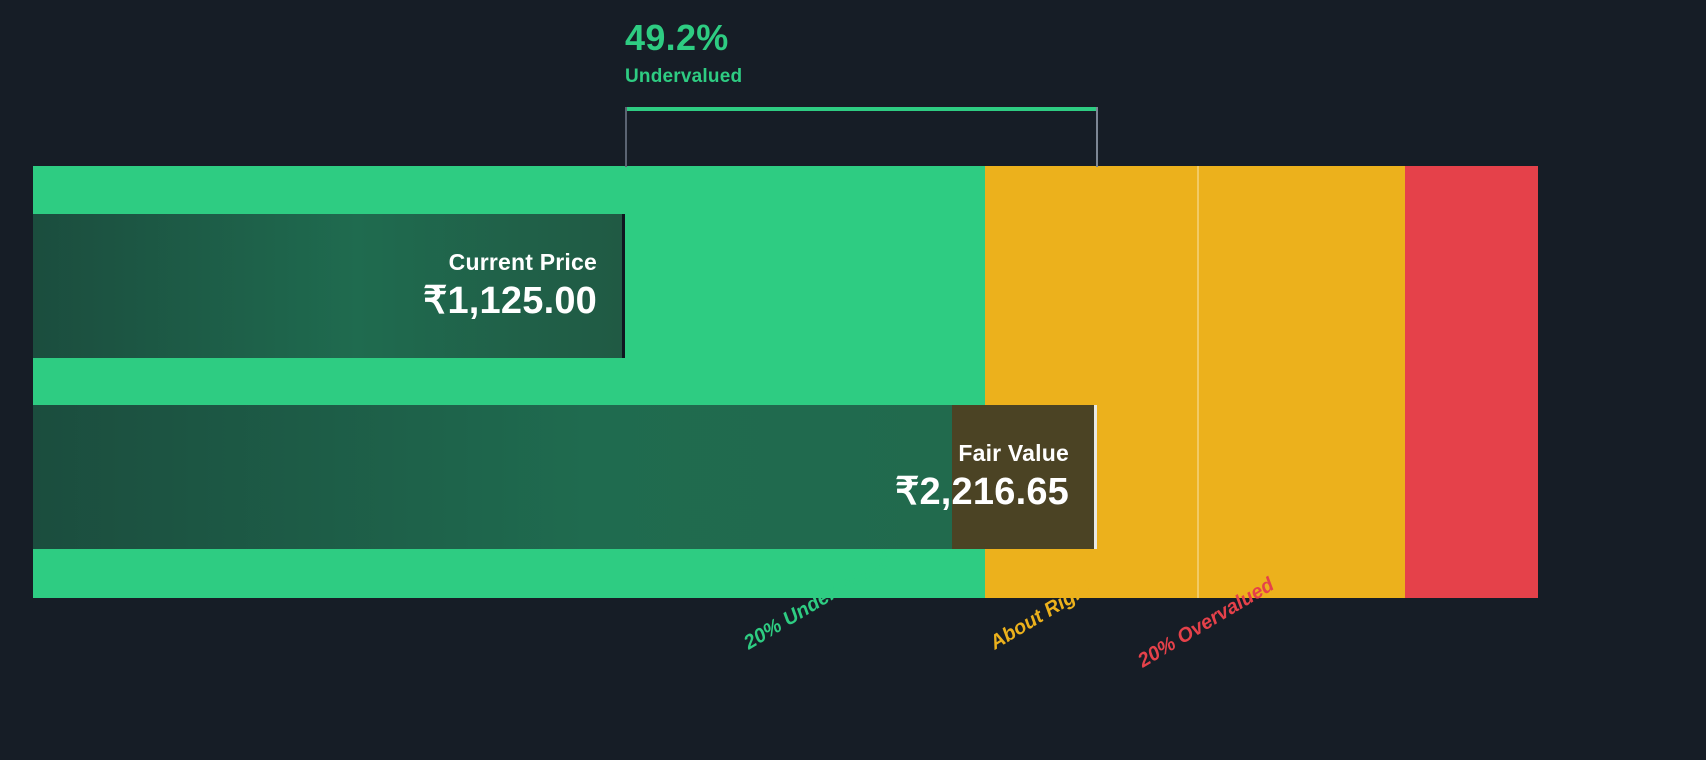 The width and height of the screenshot is (1706, 760). Describe the element at coordinates (982, 491) in the screenshot. I see `bar-fair-value-value: ₹2,216.65` at that location.